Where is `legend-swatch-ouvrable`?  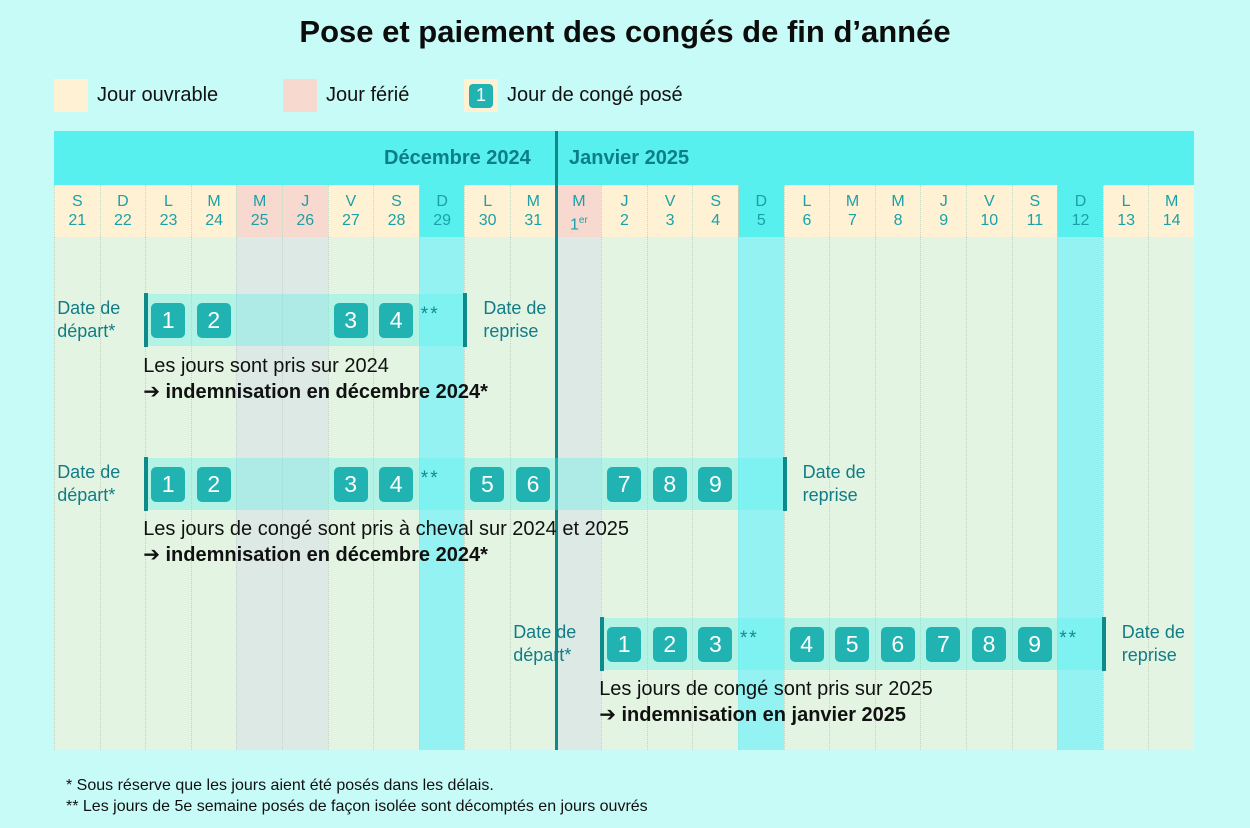
legend-swatch-ouvrable is located at coordinates (71, 95).